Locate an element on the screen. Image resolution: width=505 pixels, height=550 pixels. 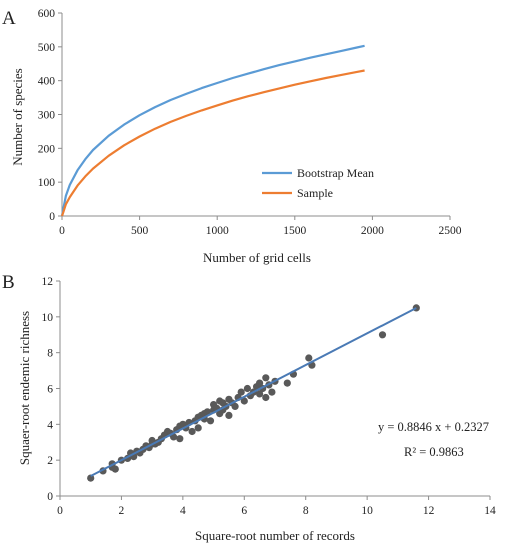
y-tick-label: 12 is located at coordinates (48, 282).